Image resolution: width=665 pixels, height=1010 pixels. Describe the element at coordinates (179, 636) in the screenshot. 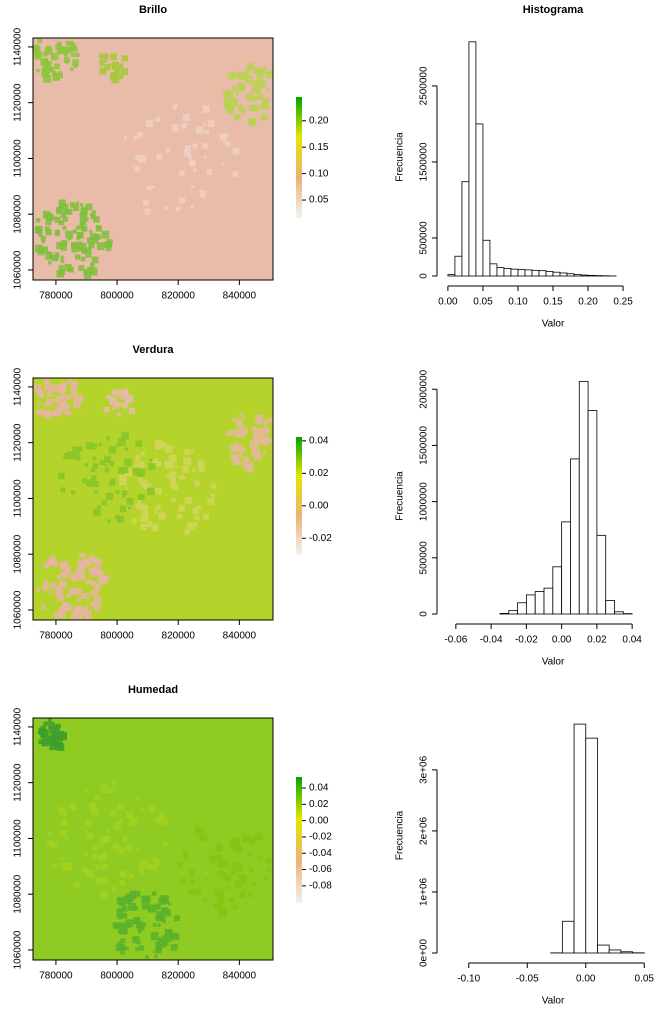

I see `x-tick-label: 820000` at that location.